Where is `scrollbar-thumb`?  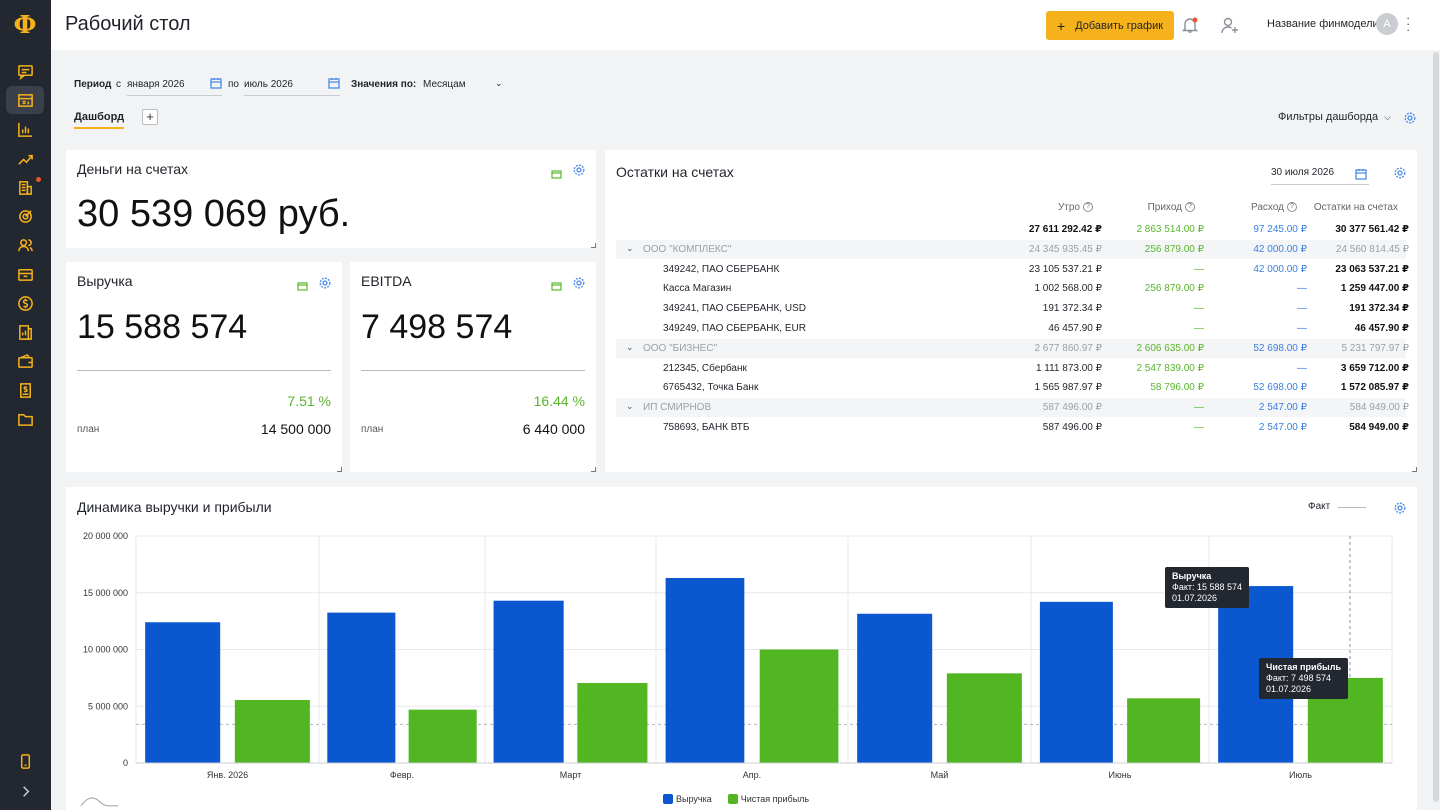
scrollbar-thumb is located at coordinates (1436, 427).